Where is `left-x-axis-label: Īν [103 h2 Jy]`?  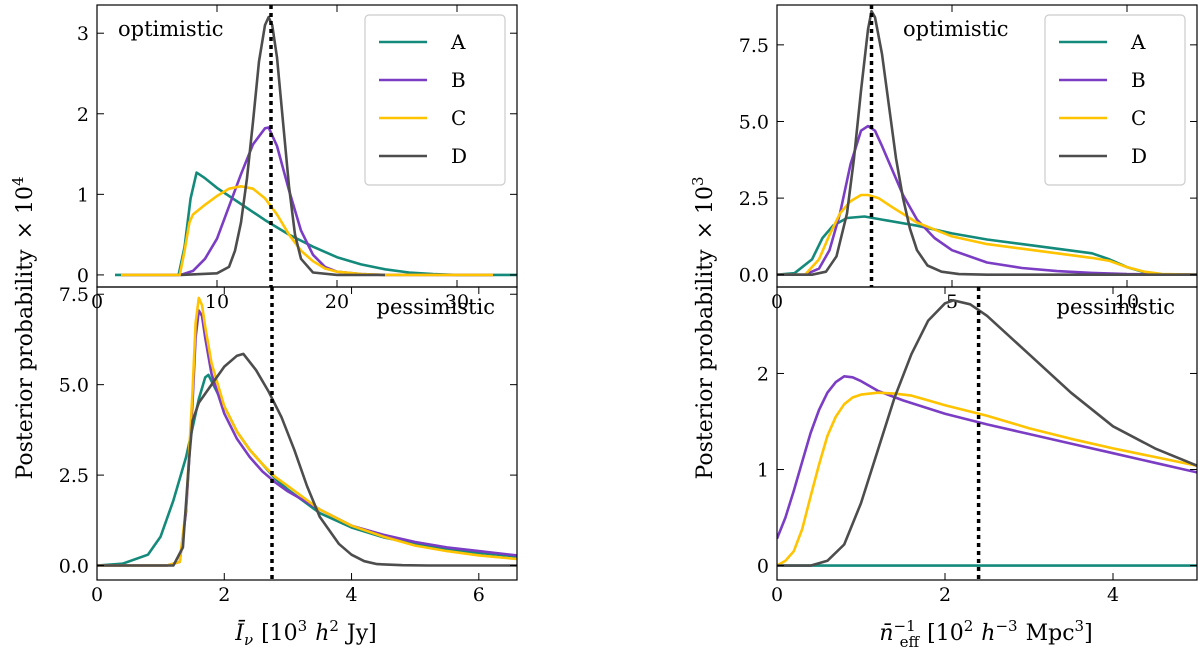
left-x-axis-label: Īν [103 h2 Jy] is located at coordinates (305, 633).